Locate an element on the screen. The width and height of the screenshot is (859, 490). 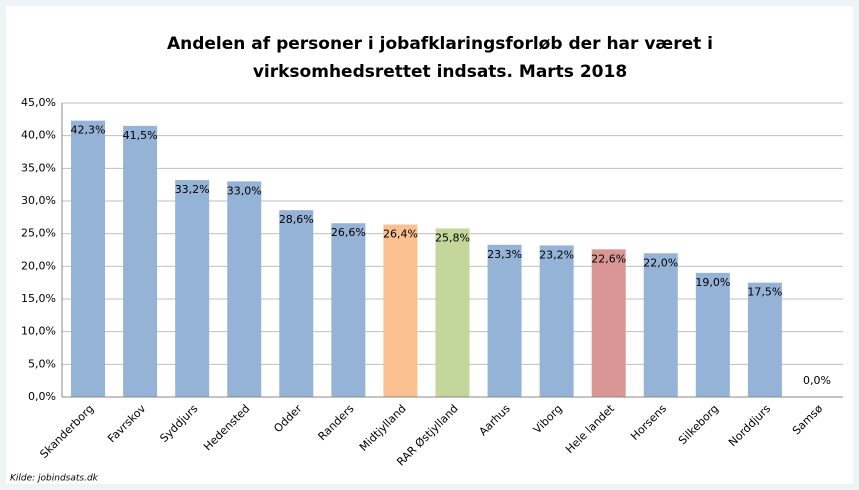
data-label: 26,4% is located at coordinates (400, 234).